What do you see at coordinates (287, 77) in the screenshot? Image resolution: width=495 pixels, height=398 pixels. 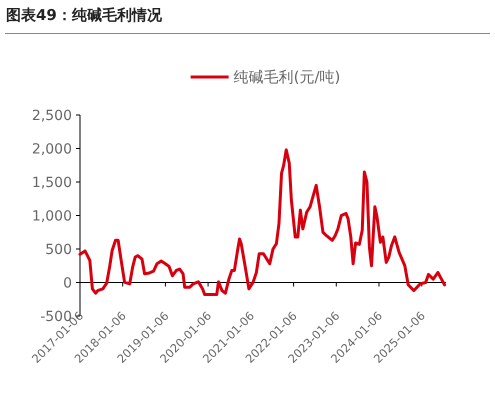 I see `legend-label: 纯碱毛利(元/吨)` at bounding box center [287, 77].